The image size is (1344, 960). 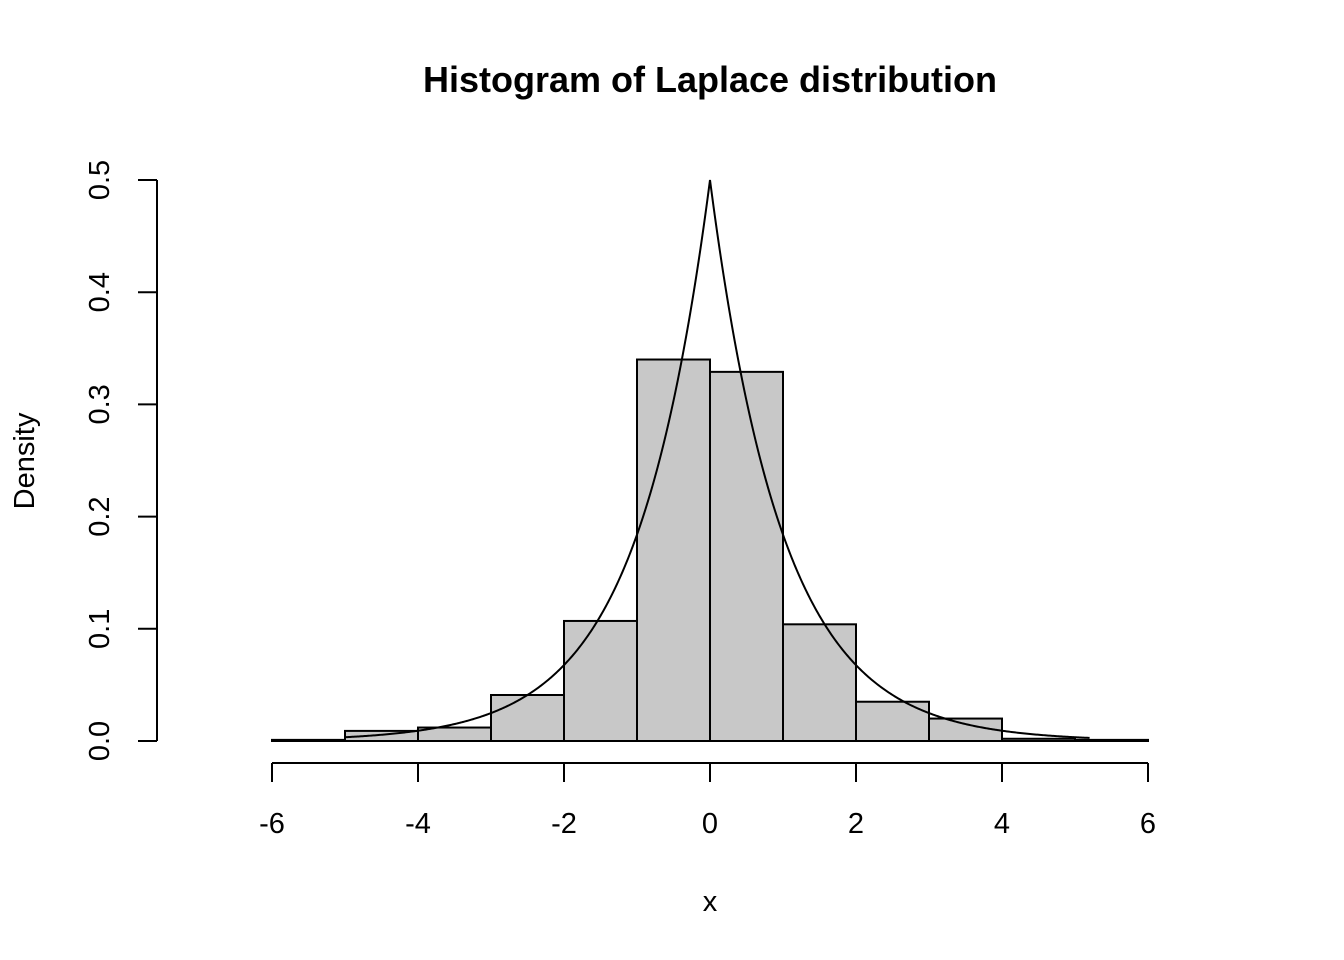 What do you see at coordinates (710, 79) in the screenshot?
I see `chart-title: Histogram of Laplace distribution` at bounding box center [710, 79].